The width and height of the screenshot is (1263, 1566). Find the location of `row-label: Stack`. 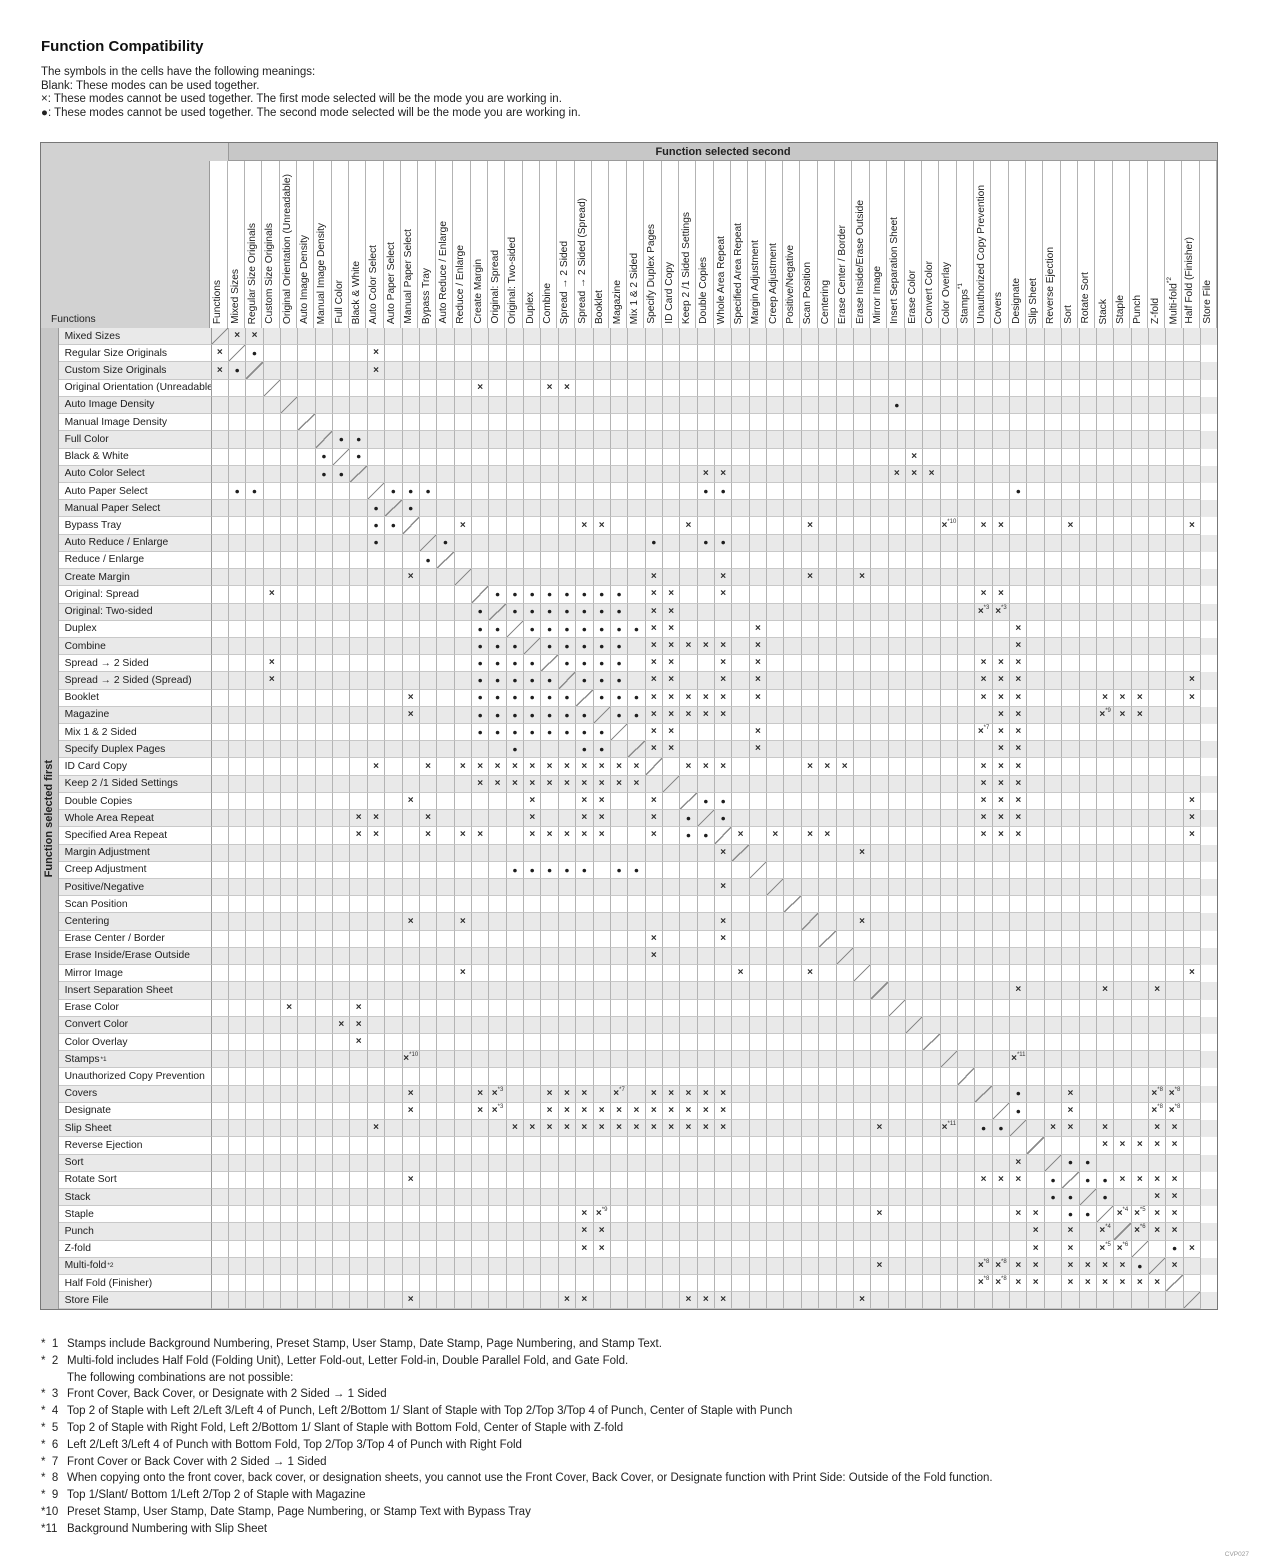

row-label: Stack is located at coordinates (135, 1197).